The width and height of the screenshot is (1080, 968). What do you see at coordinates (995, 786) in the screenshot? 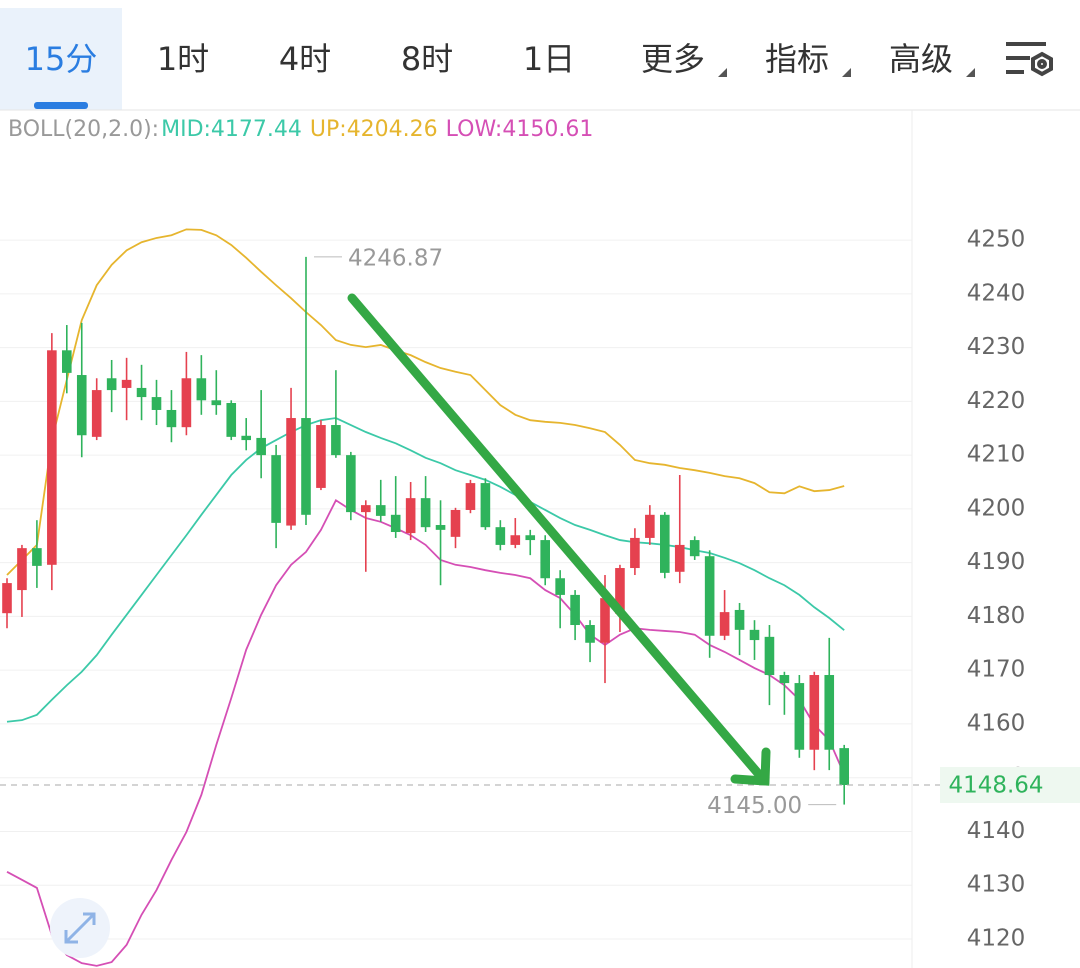
I see `current-price-label: 4148.64` at bounding box center [995, 786].